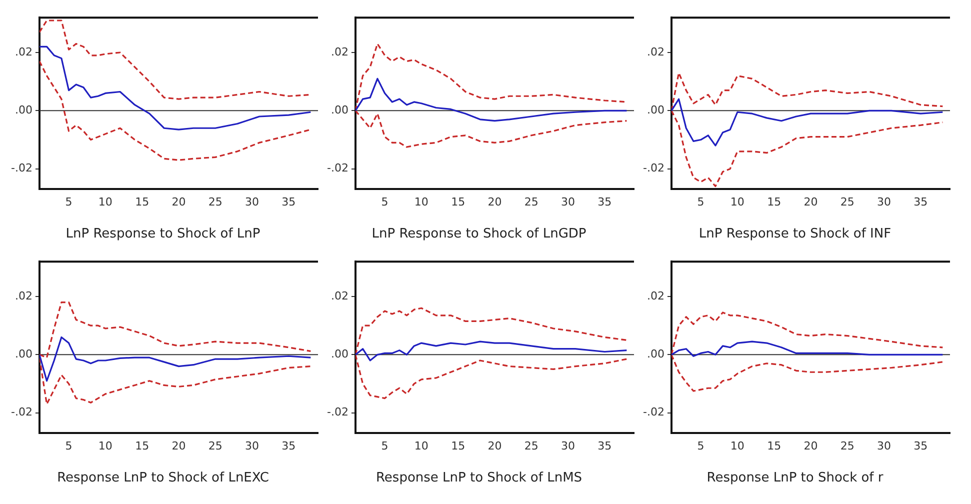 Image resolution: width=971 pixels, height=504 pixels. I want to click on text: LnP Response to Shock of LnP, so click(163, 234).